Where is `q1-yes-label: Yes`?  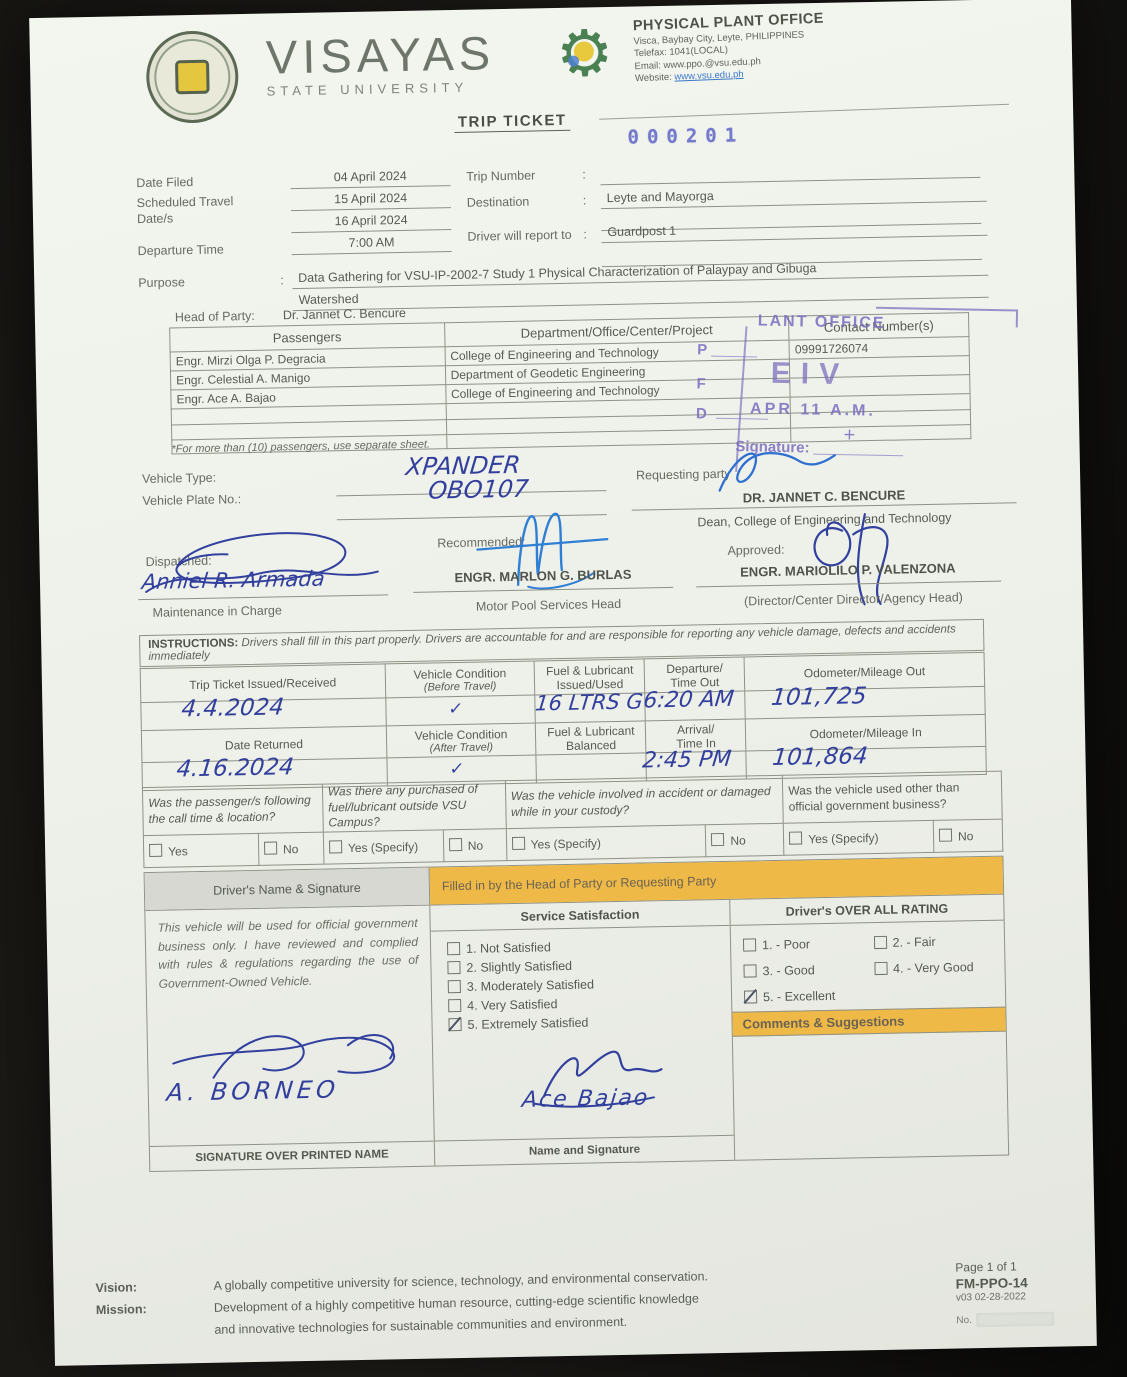
q1-yes-label: Yes is located at coordinates (178, 851).